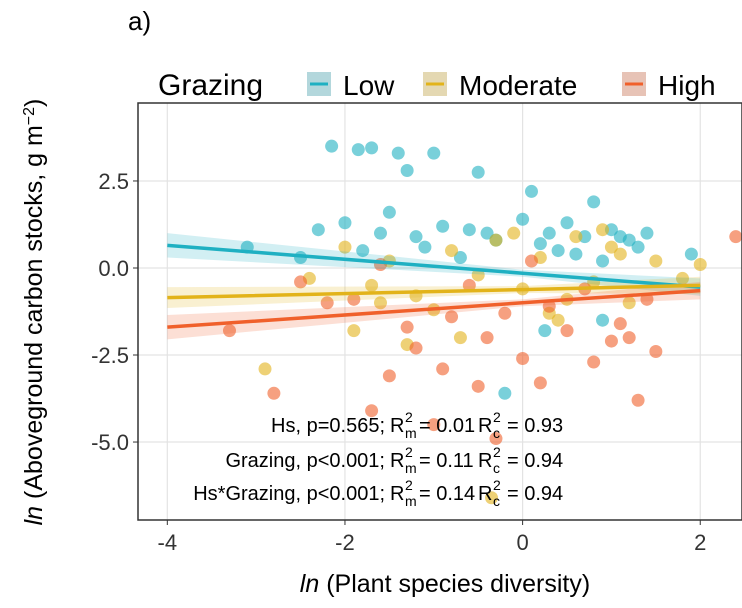  Describe the element at coordinates (454, 584) in the screenshot. I see `x-label-text: (Plant species diversity)` at that location.